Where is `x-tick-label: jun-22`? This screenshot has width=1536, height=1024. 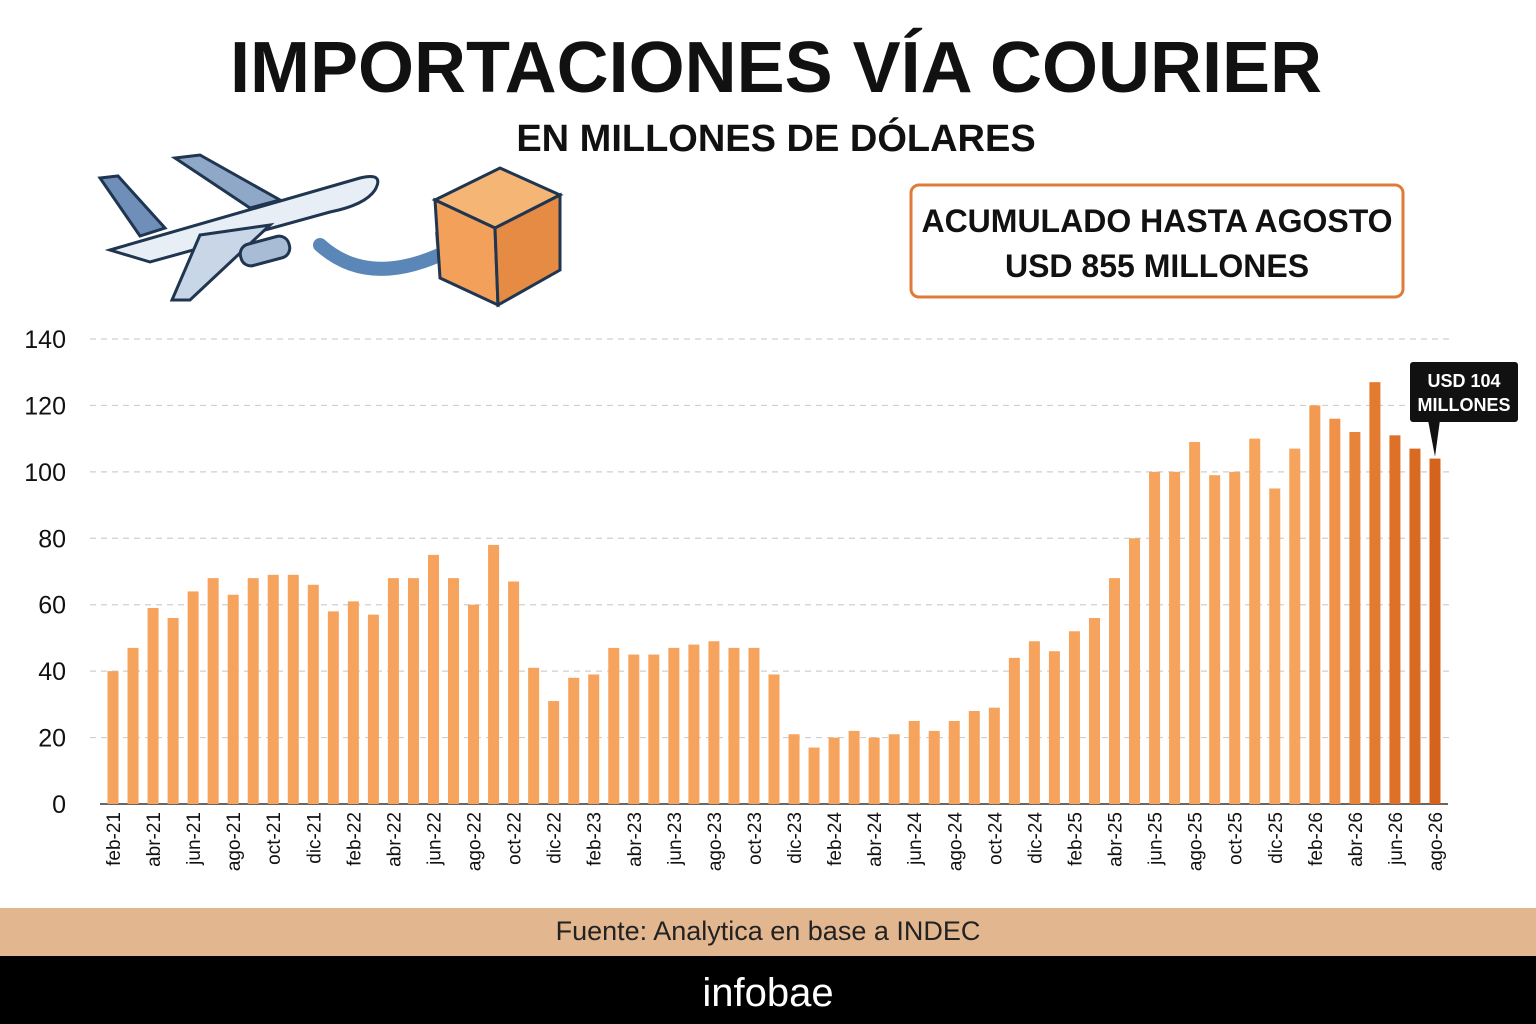 x-tick-label: jun-22 is located at coordinates (434, 839).